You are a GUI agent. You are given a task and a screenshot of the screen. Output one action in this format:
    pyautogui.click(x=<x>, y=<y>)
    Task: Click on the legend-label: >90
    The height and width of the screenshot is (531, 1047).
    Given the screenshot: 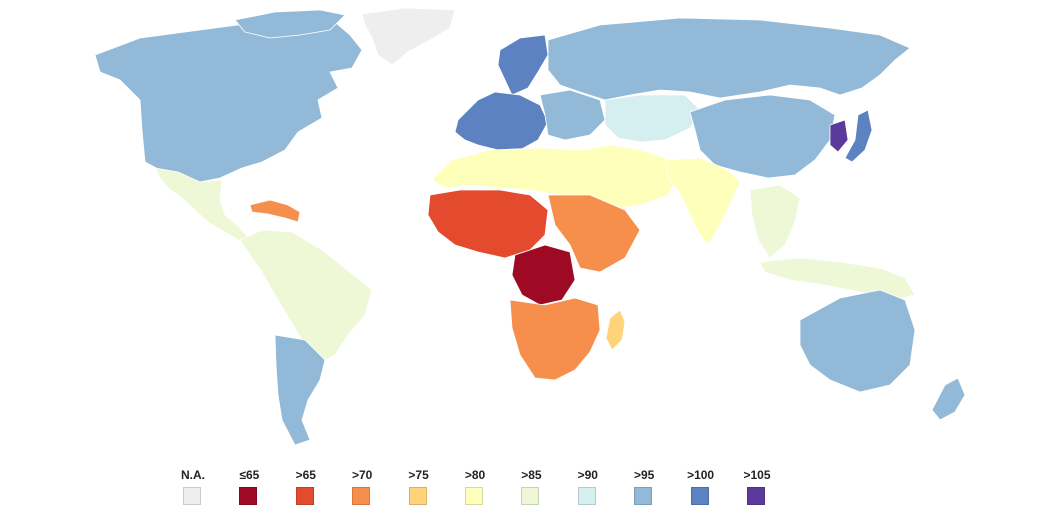 What is the action you would take?
    pyautogui.click(x=587, y=475)
    